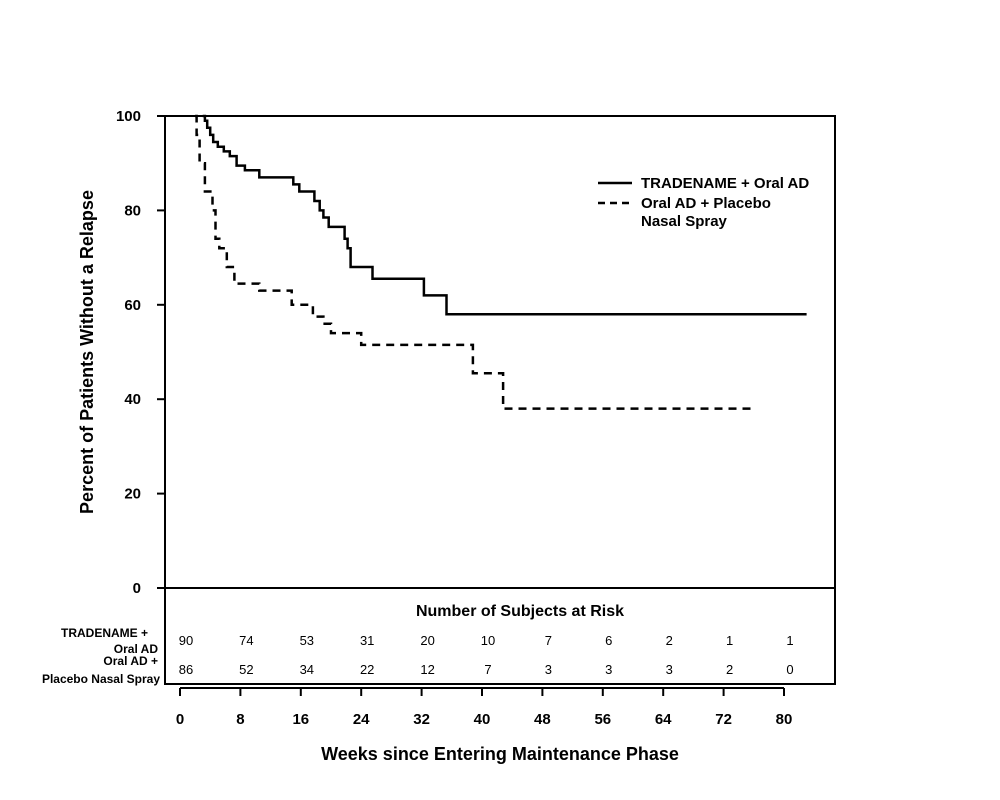  I want to click on x-axis: 0 8 16 24 32 40 48 56 64 72 80, so click(484, 707).